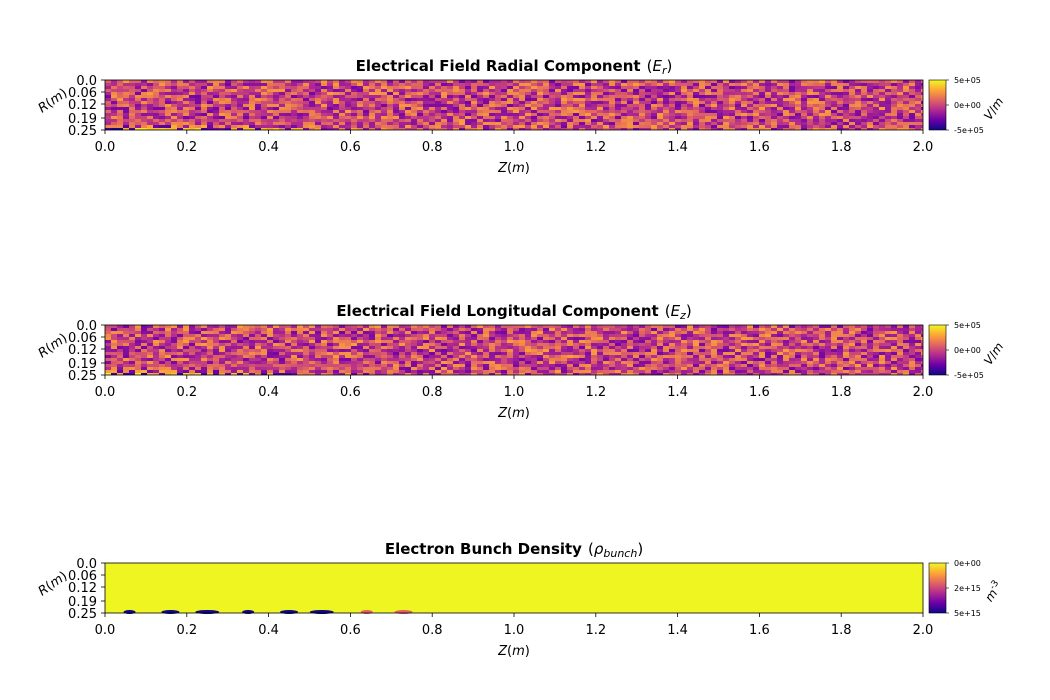 Image resolution: width=1050 pixels, height=700 pixels. Describe the element at coordinates (676, 311) in the screenshot. I see `panel-title-symbol: E` at that location.